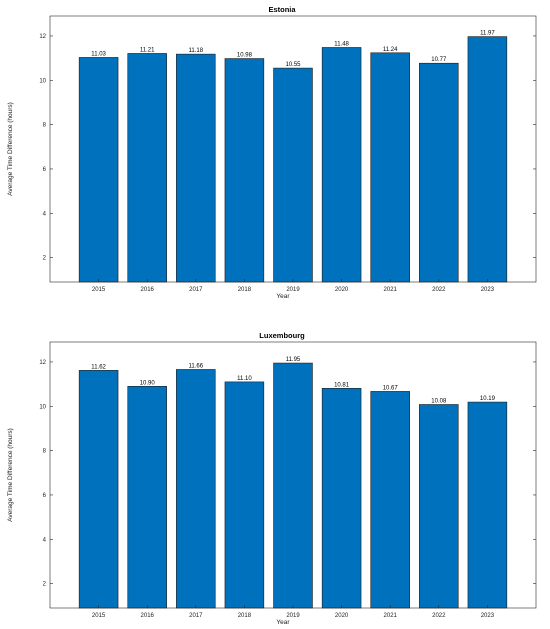 Image resolution: width=550 pixels, height=629 pixels. I want to click on data-label-2017: 11.18, so click(196, 51).